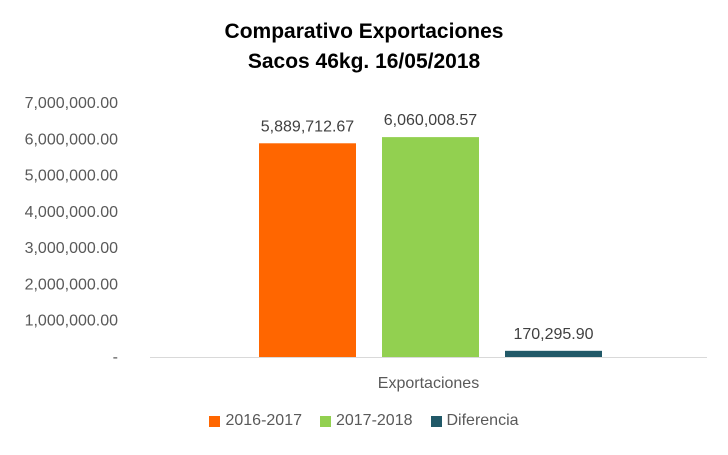 Image resolution: width=728 pixels, height=455 pixels. Describe the element at coordinates (553, 334) in the screenshot. I see `data-label: 170,295.90` at that location.